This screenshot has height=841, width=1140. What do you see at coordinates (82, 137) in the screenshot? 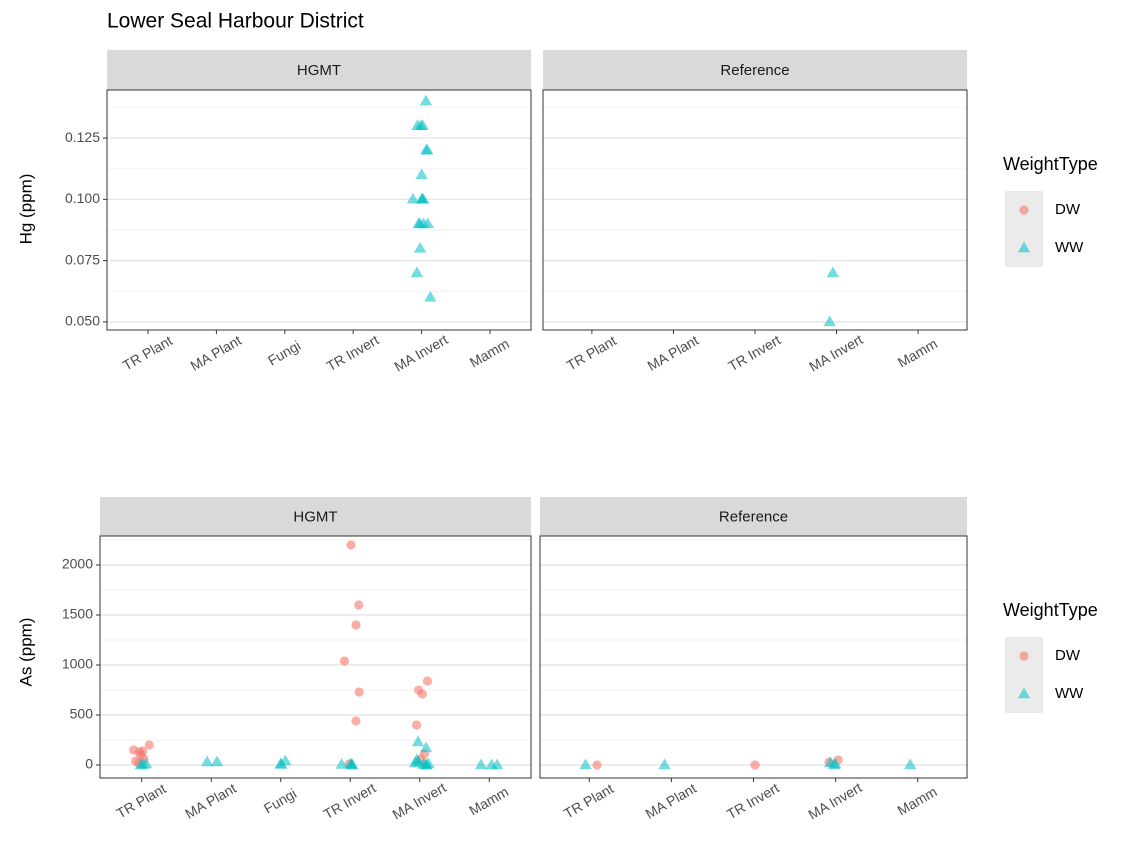
I see `y-tick-label: 0.125` at bounding box center [82, 137].